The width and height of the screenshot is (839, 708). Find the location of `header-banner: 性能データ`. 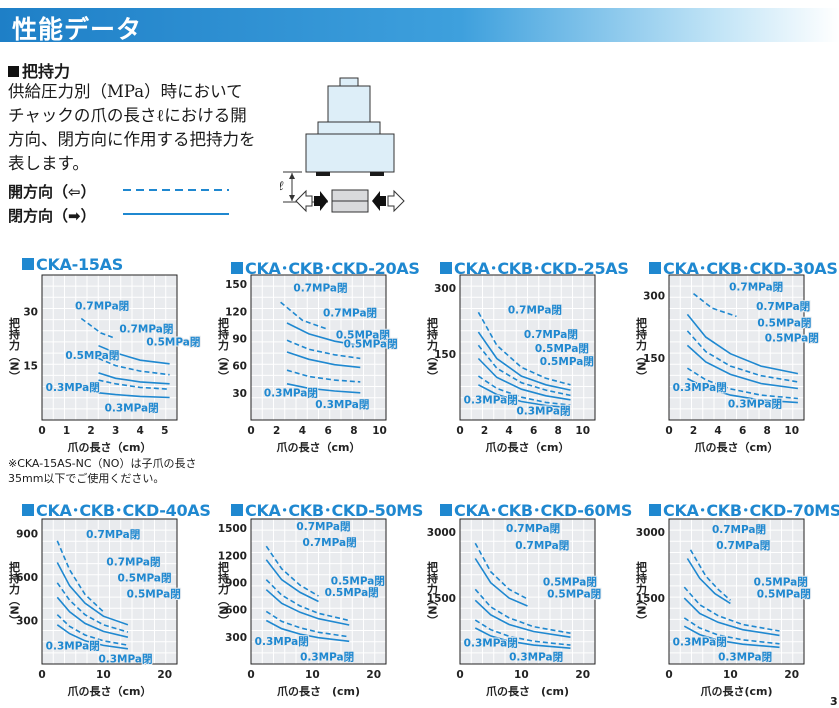

header-banner: 性能データ is located at coordinates (419, 26).